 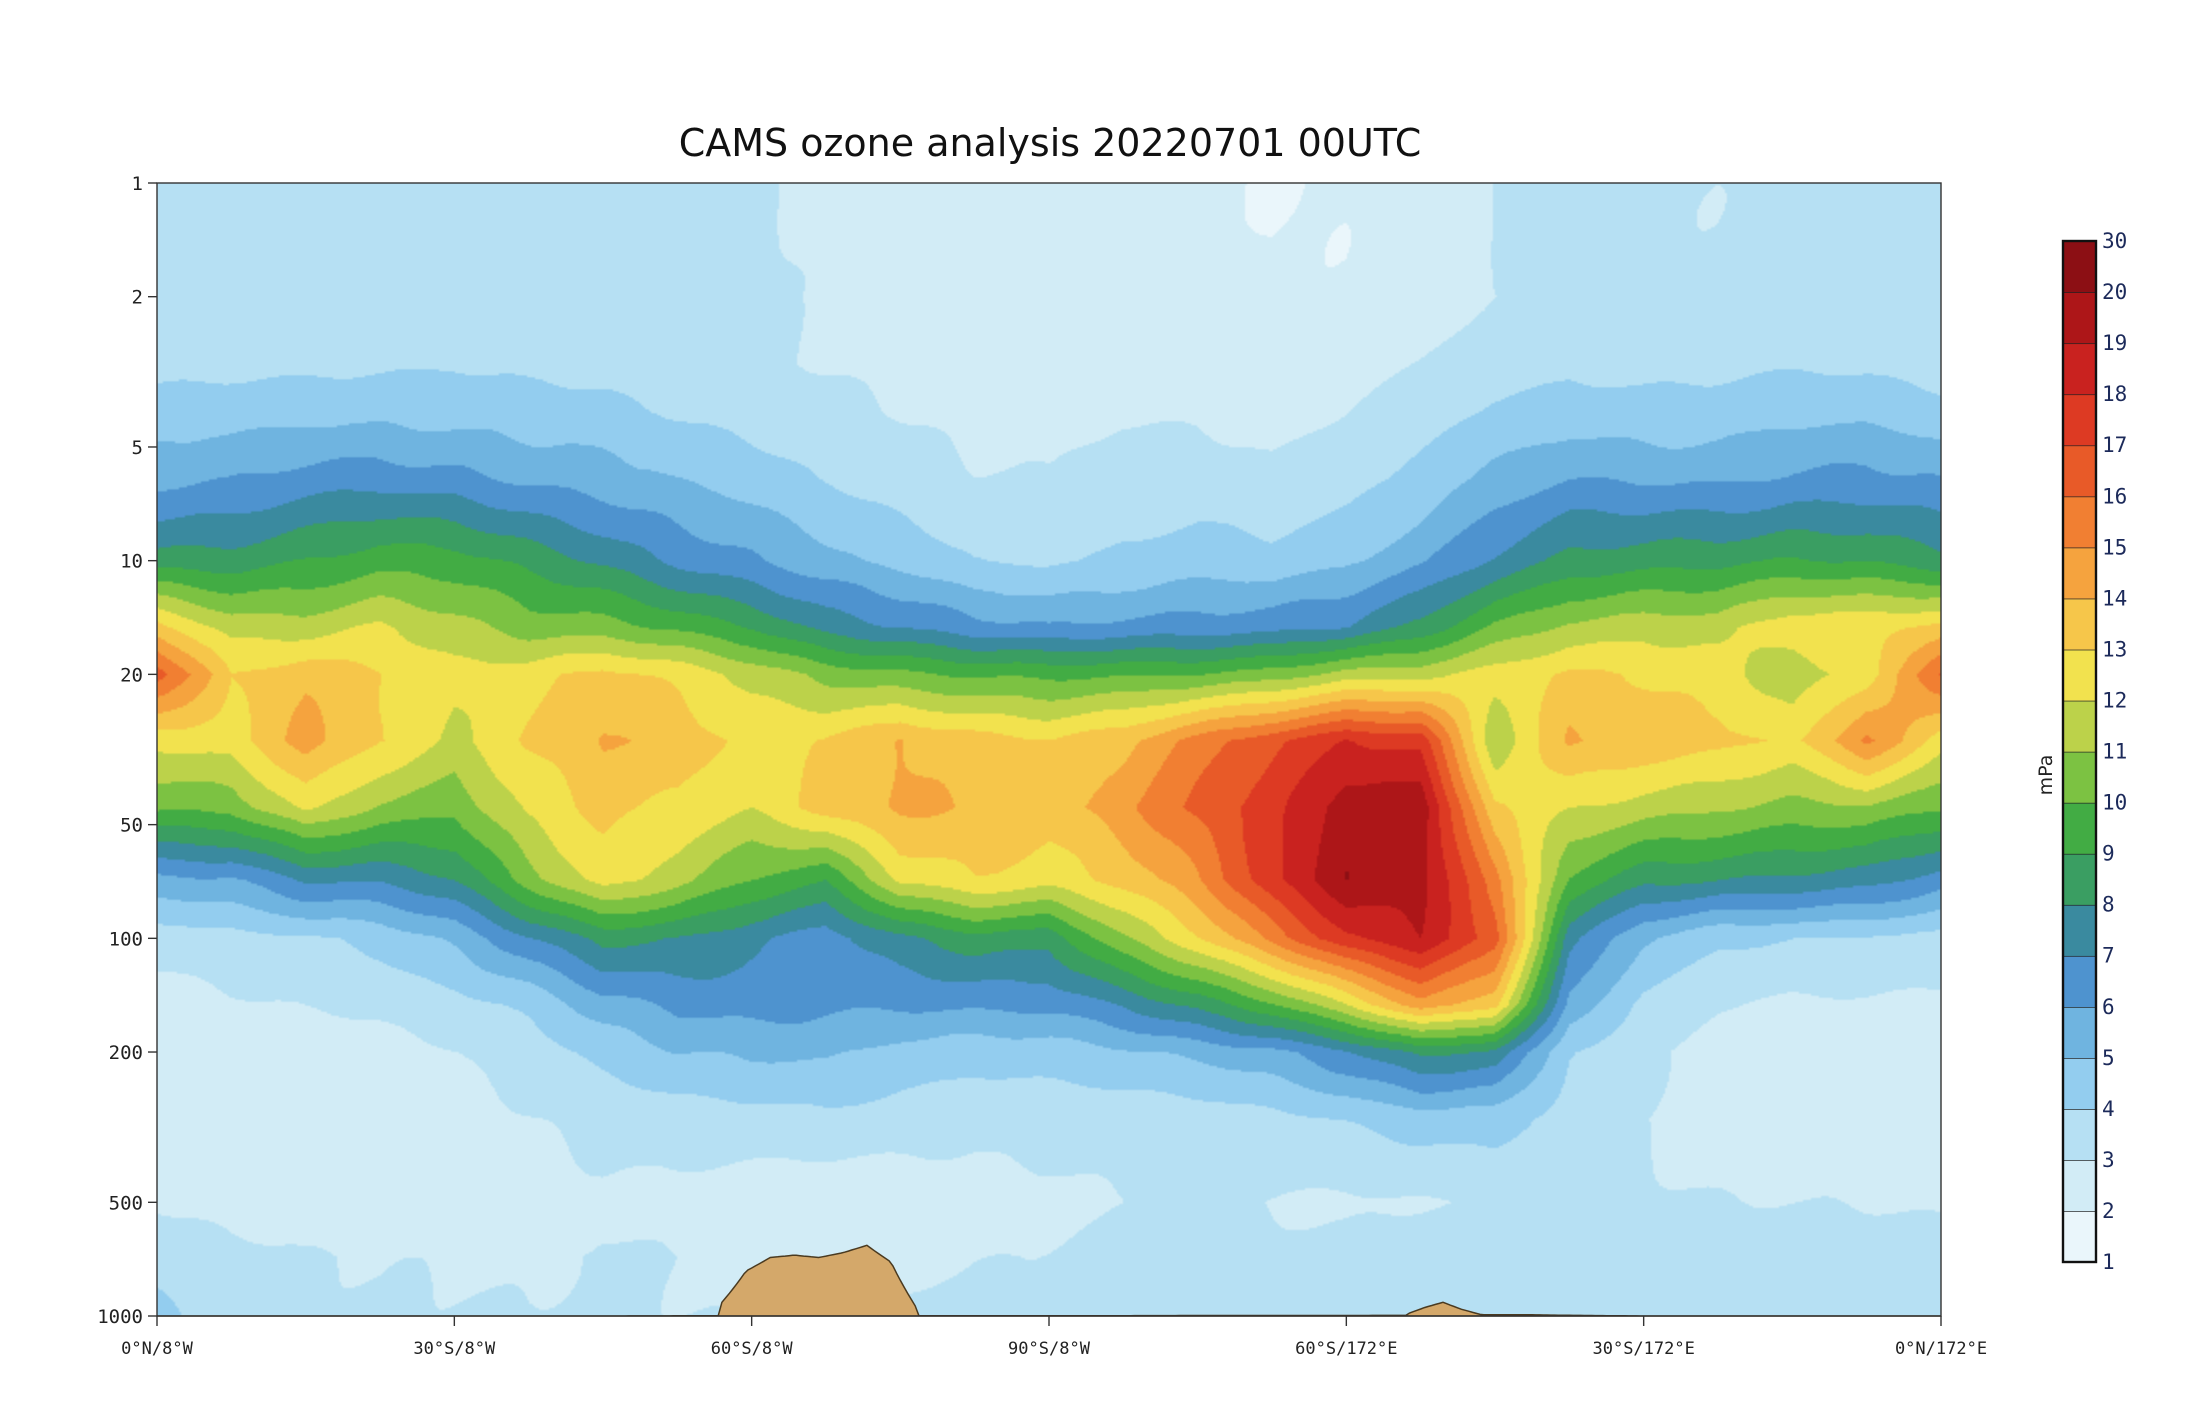 What do you see at coordinates (137, 448) in the screenshot?
I see `y-tick-label: 5` at bounding box center [137, 448].